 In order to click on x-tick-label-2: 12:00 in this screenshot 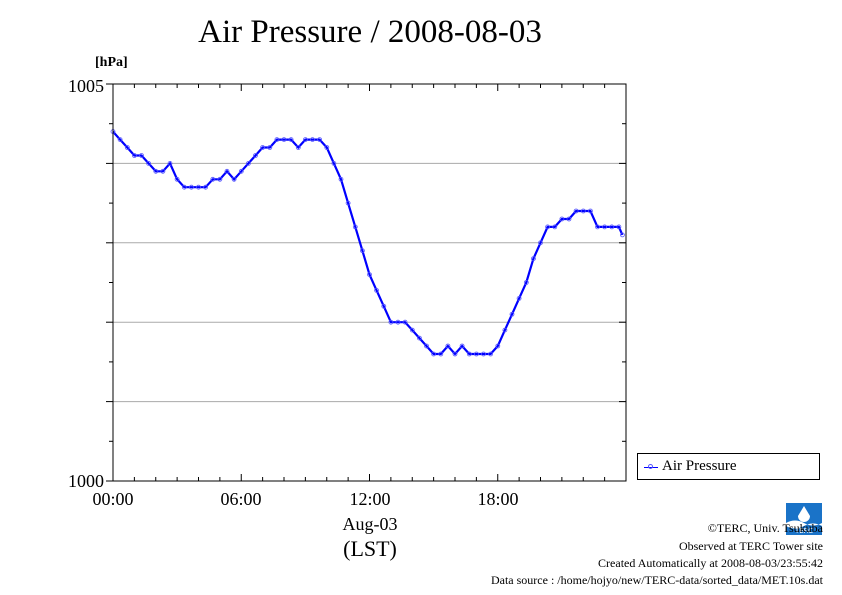, I will do `click(370, 499)`.